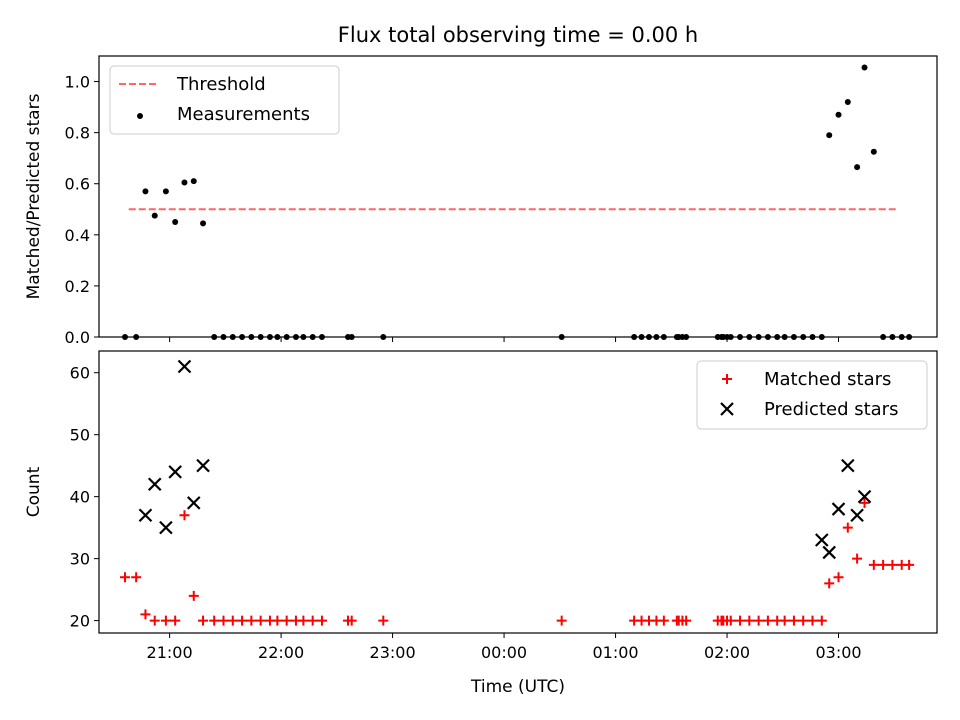 This screenshot has width=960, height=720. Describe the element at coordinates (170, 652) in the screenshot. I see `bottom-xtick-label: 21:00` at that location.